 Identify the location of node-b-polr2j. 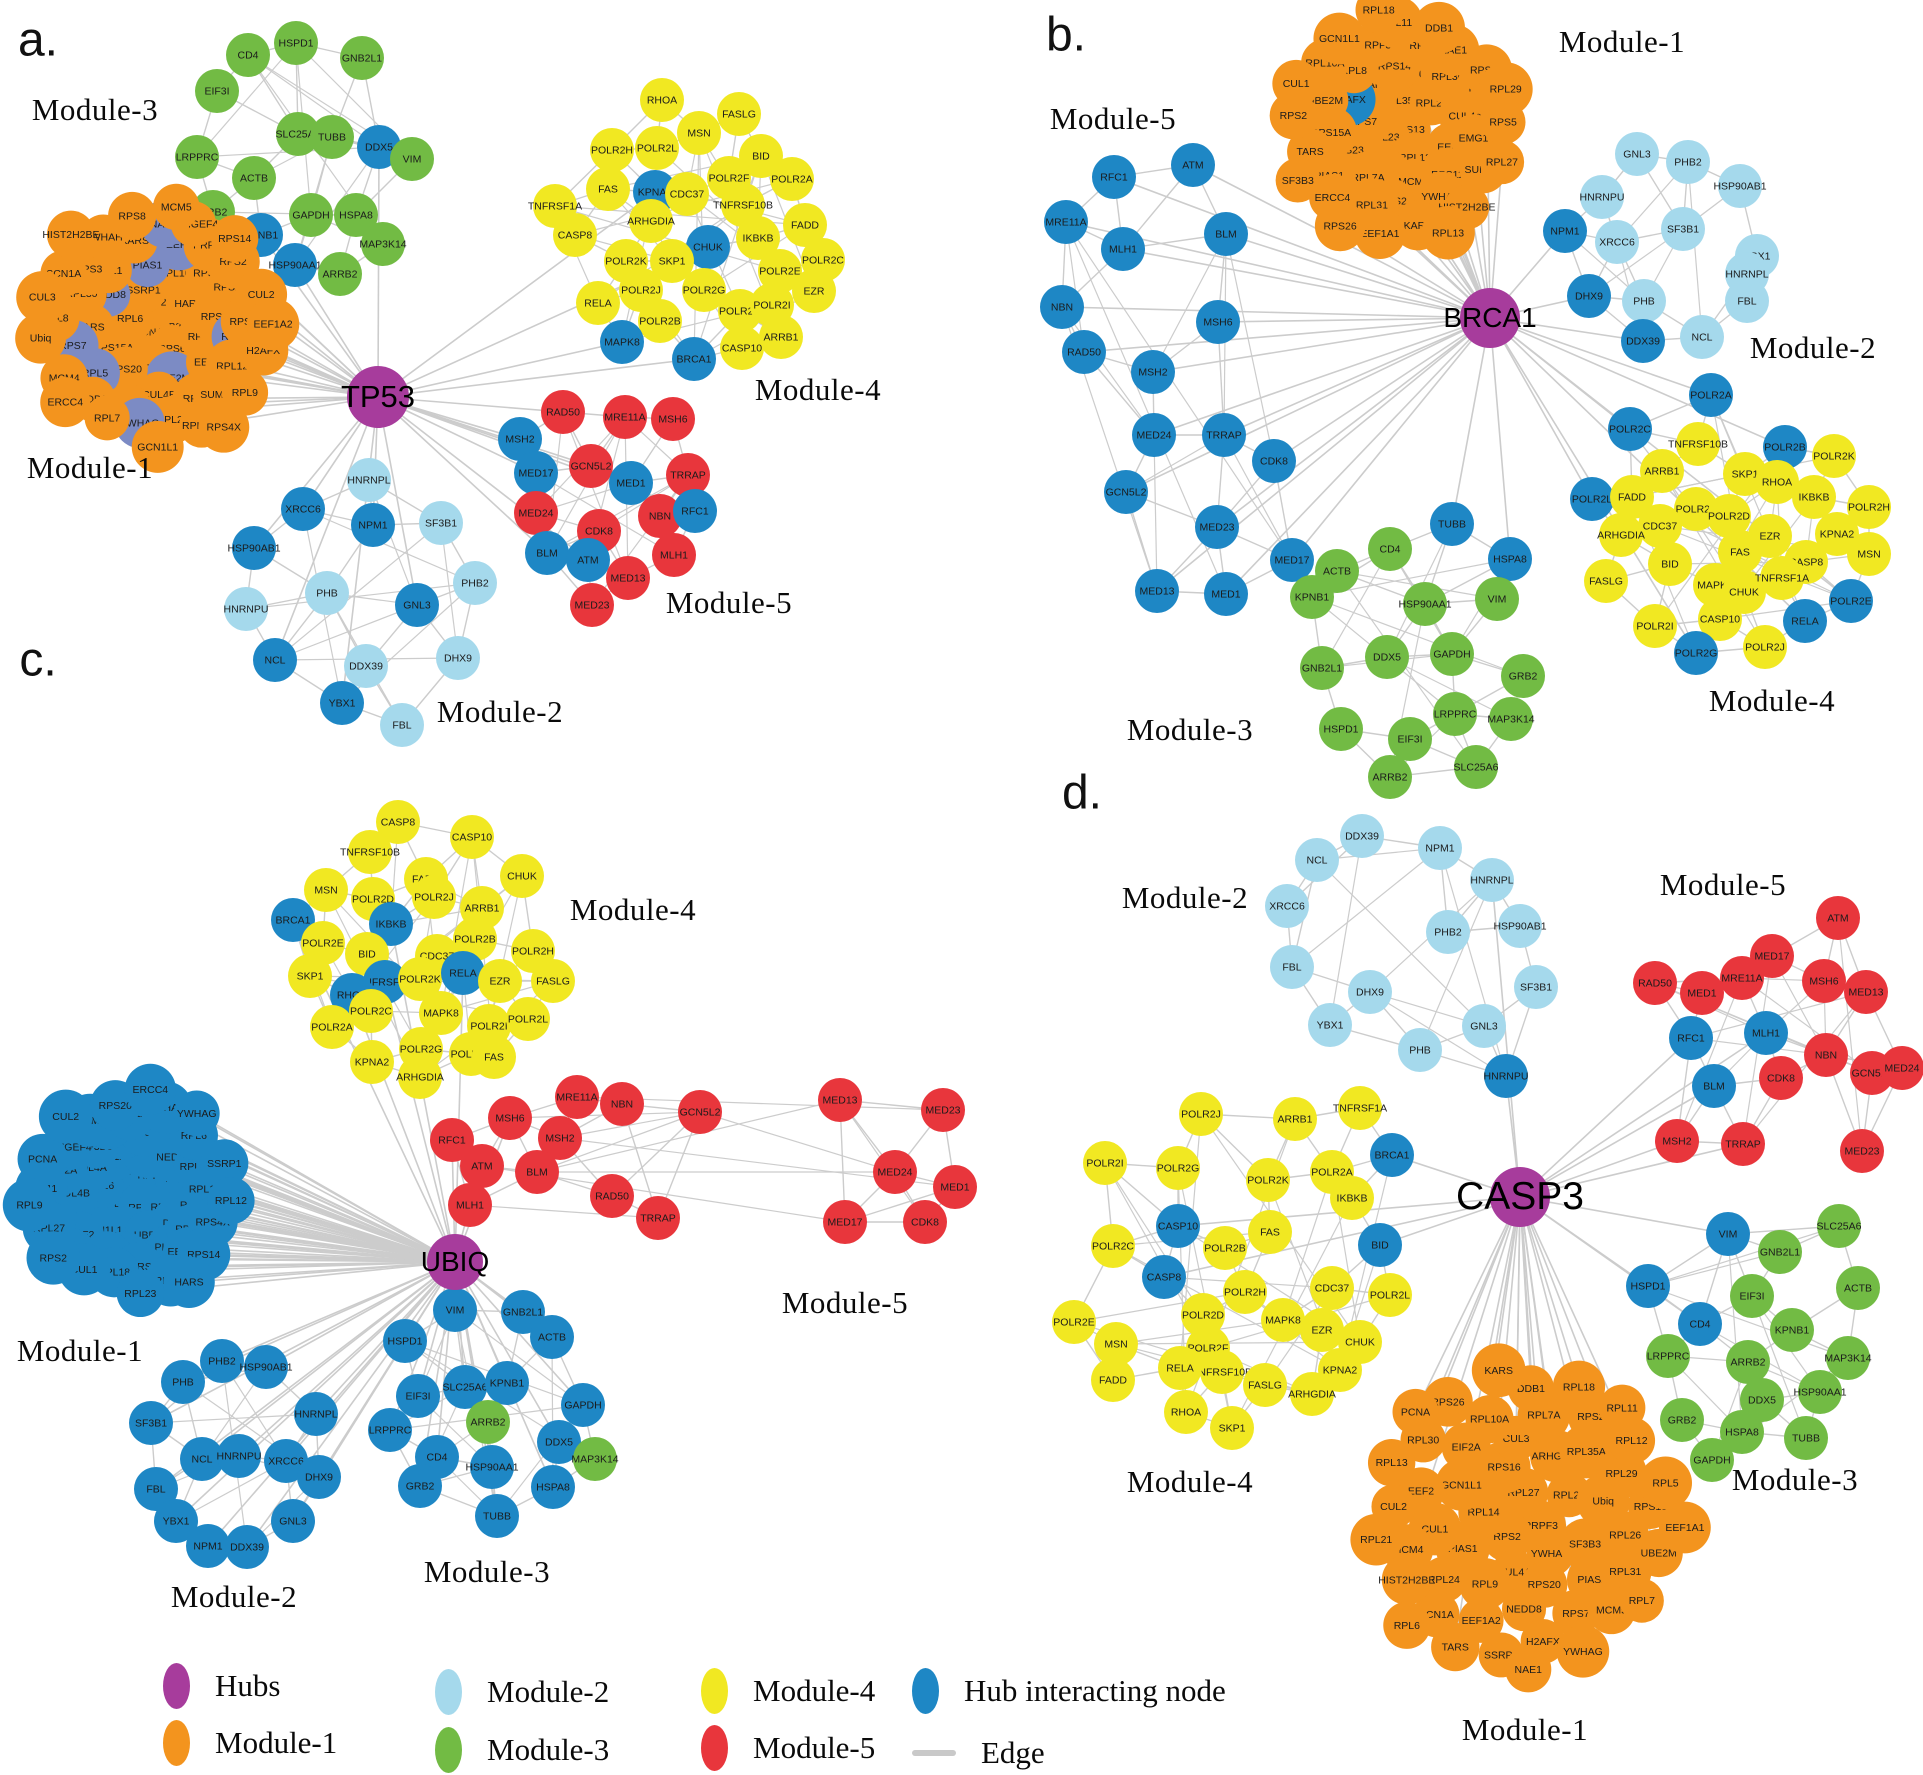
(1765, 647).